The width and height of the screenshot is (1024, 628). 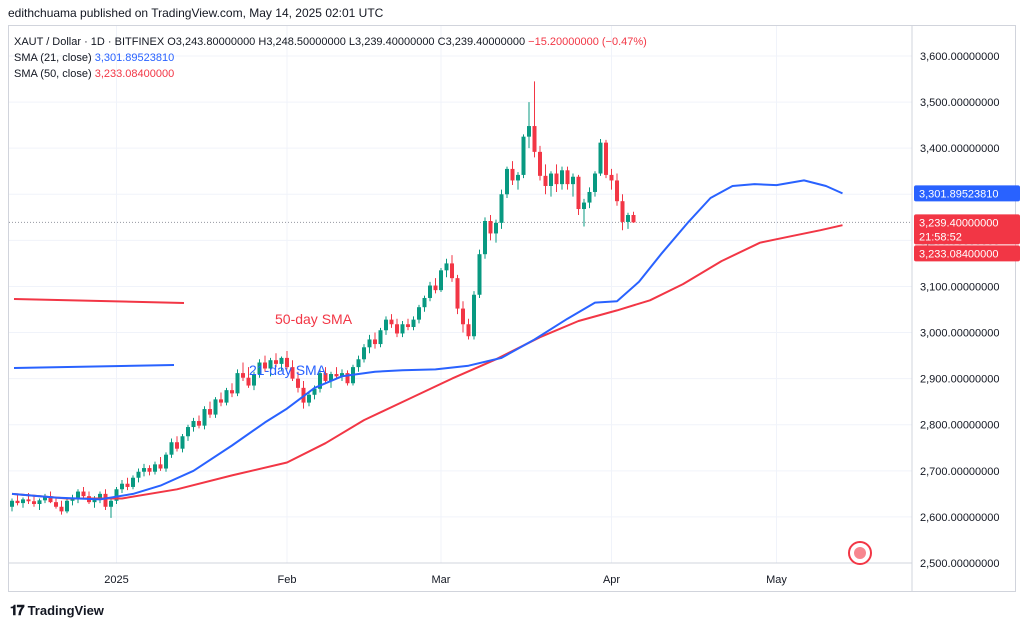 What do you see at coordinates (330, 58) in the screenshot?
I see `sma21-row: SMA (21, close) 3,301.89523810` at bounding box center [330, 58].